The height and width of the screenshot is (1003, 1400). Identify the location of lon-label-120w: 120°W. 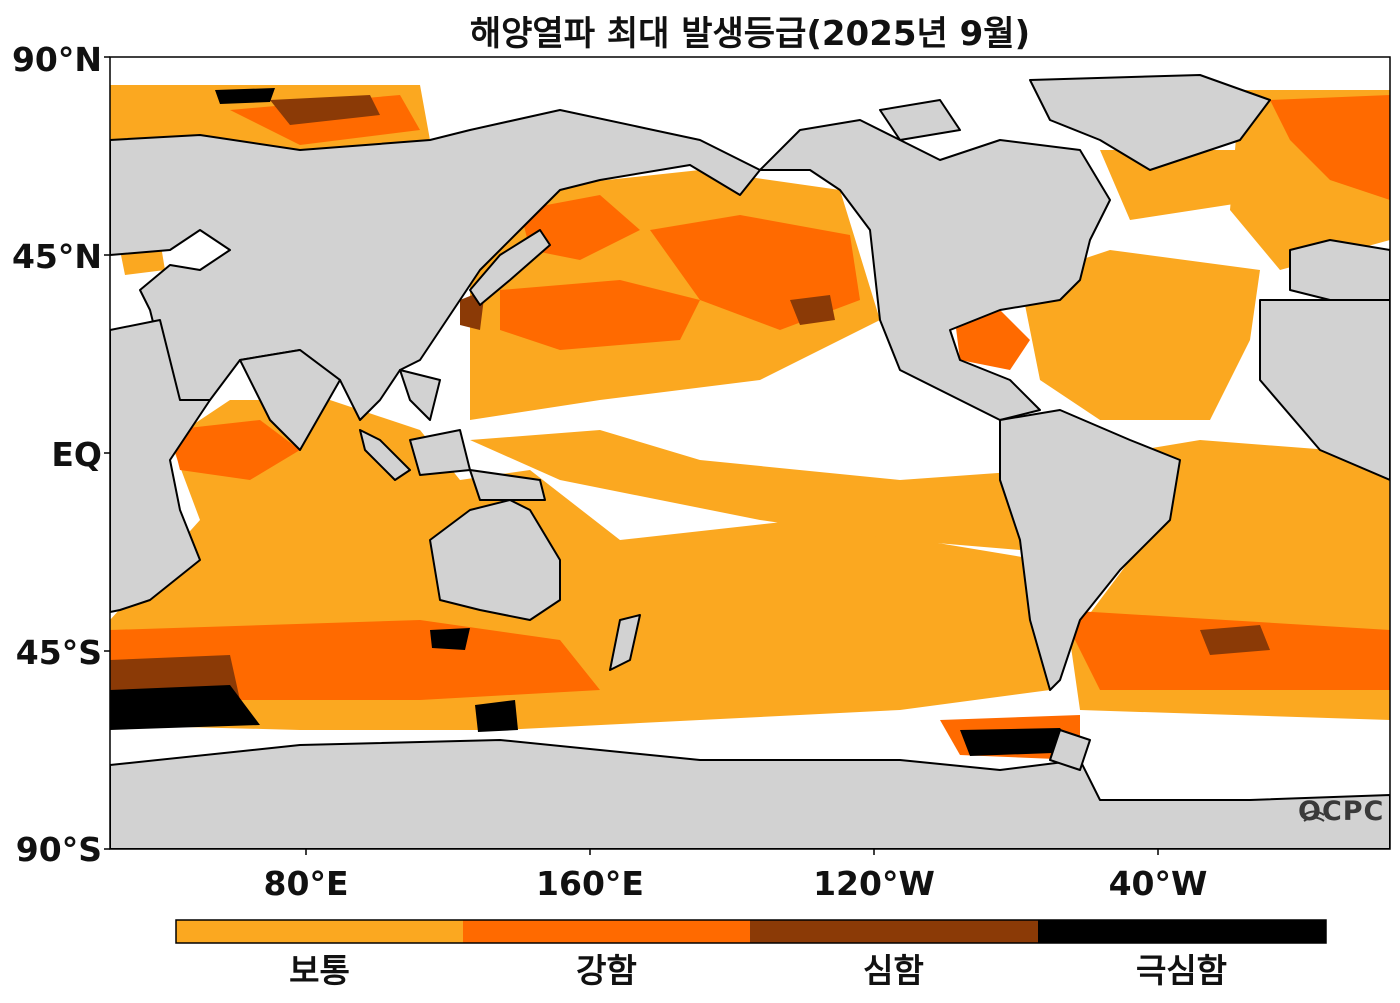
(874, 883).